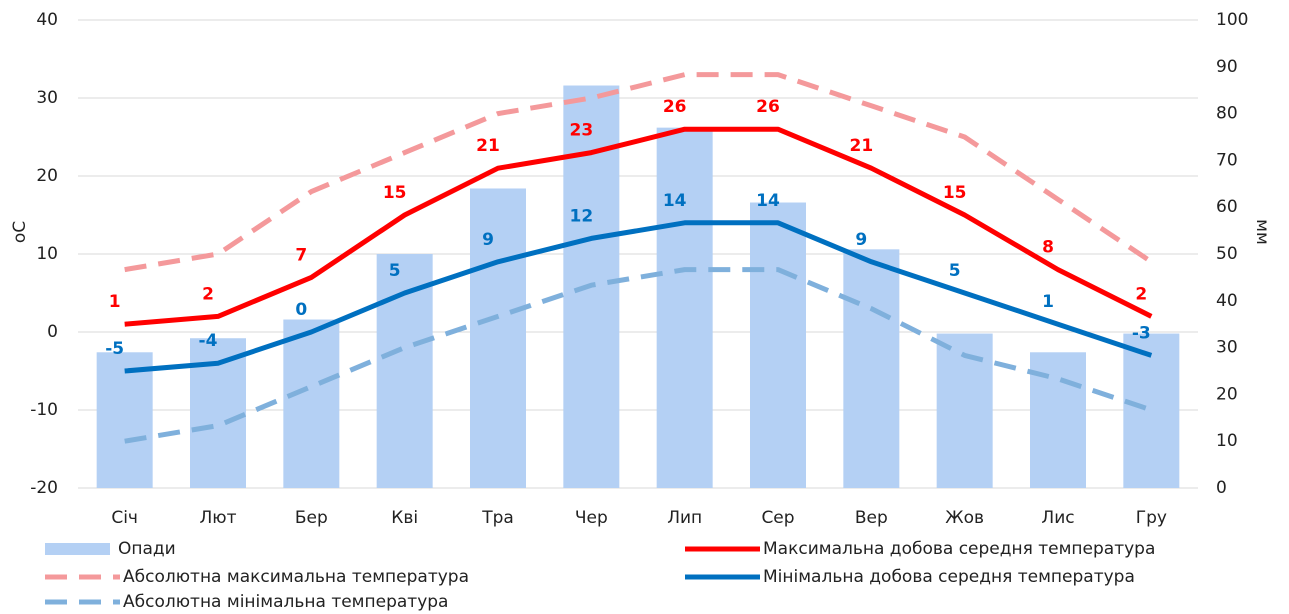 The width and height of the screenshot is (1289, 614). What do you see at coordinates (1227, 67) in the screenshot?
I see `y2-tick-label: 90` at bounding box center [1227, 67].